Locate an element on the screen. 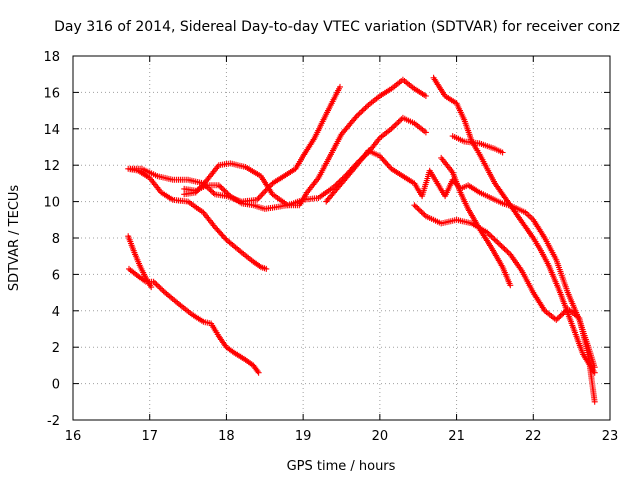 This screenshot has width=640, height=480. series-track-j is located at coordinates (477, 144).